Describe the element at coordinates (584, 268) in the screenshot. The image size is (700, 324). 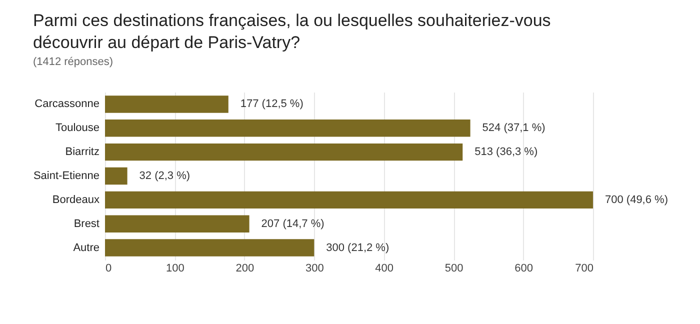
I see `x-tick-label: 700` at that location.